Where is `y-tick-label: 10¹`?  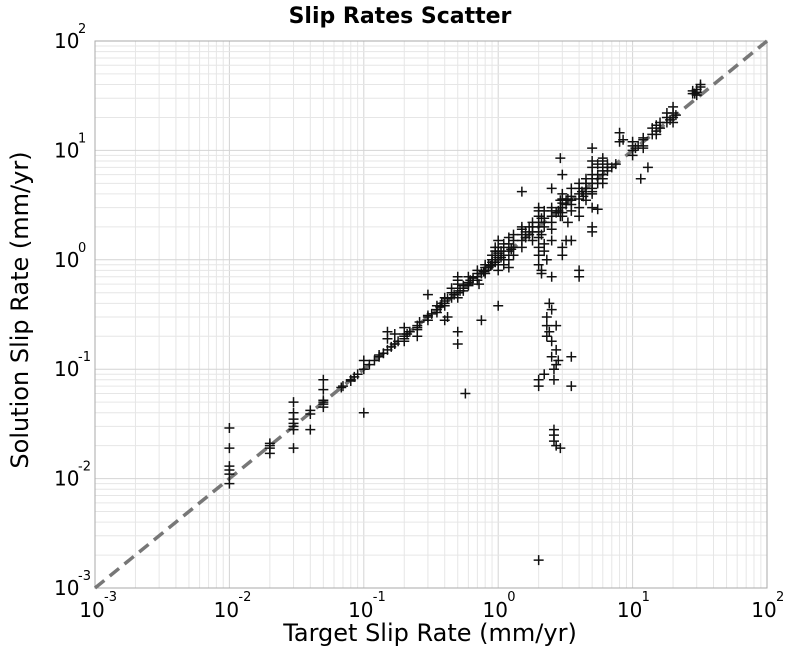 y-tick-label: 10¹ is located at coordinates (70, 146).